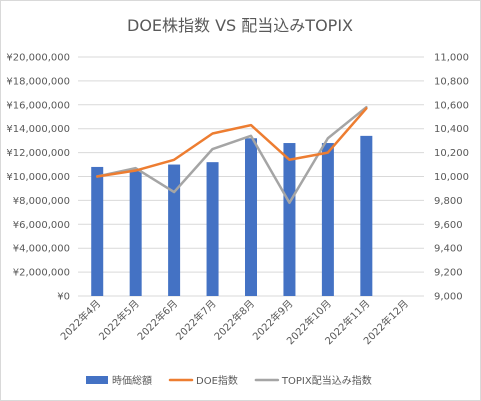 This screenshot has width=481, height=401. Describe the element at coordinates (38, 105) in the screenshot. I see `left-tick-label: ¥16,000,000` at that location.